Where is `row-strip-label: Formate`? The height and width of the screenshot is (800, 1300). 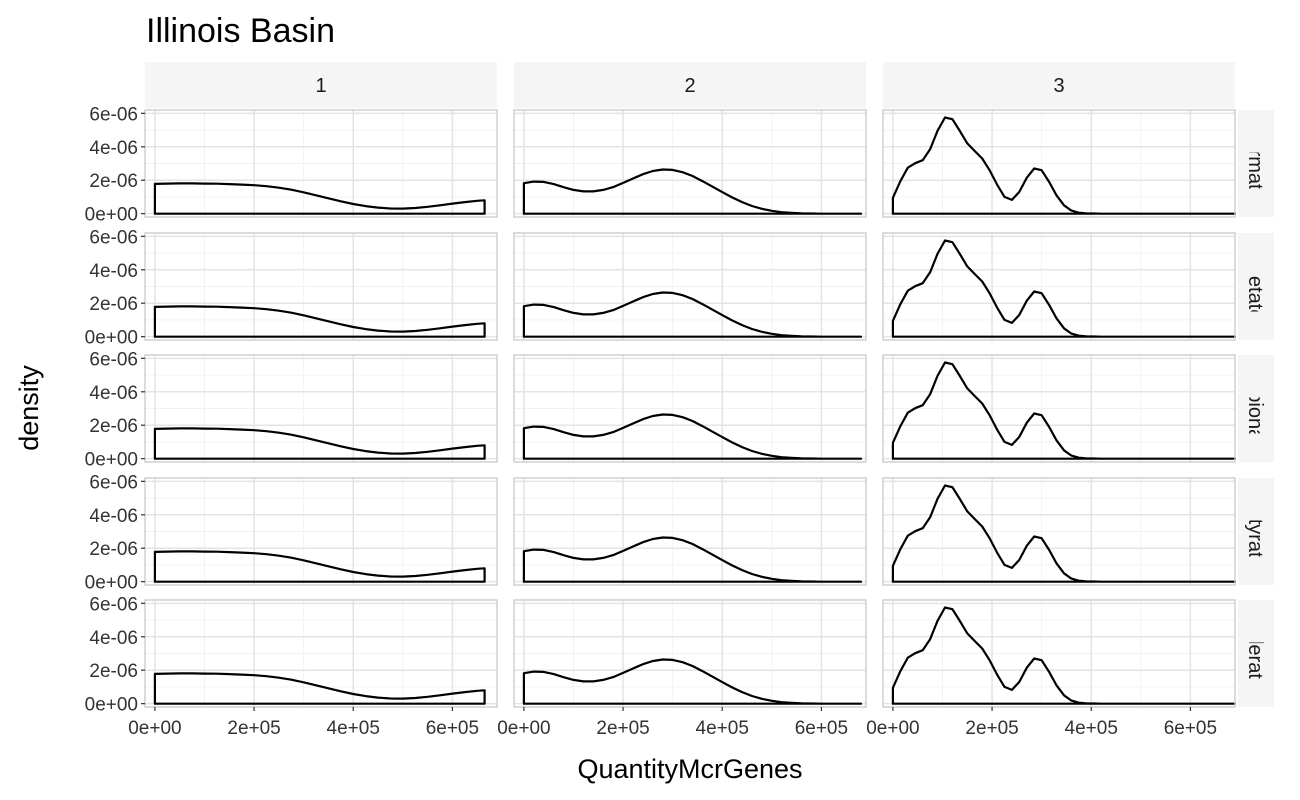 row-strip-label: Formate is located at coordinates (1255, 163).